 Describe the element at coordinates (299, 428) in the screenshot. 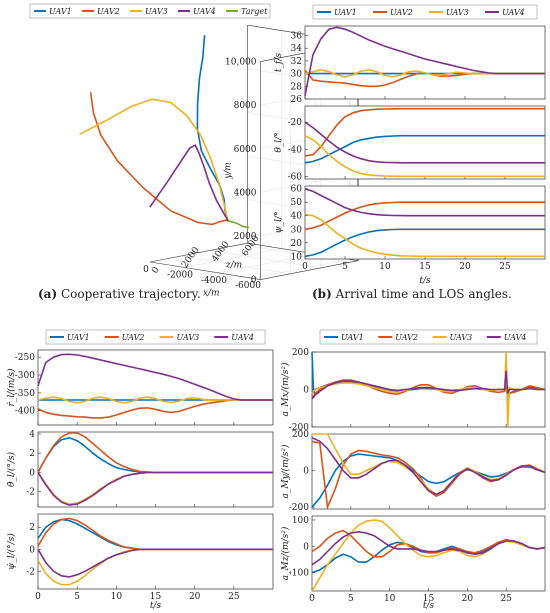

I see `y-tick-label: -200` at that location.